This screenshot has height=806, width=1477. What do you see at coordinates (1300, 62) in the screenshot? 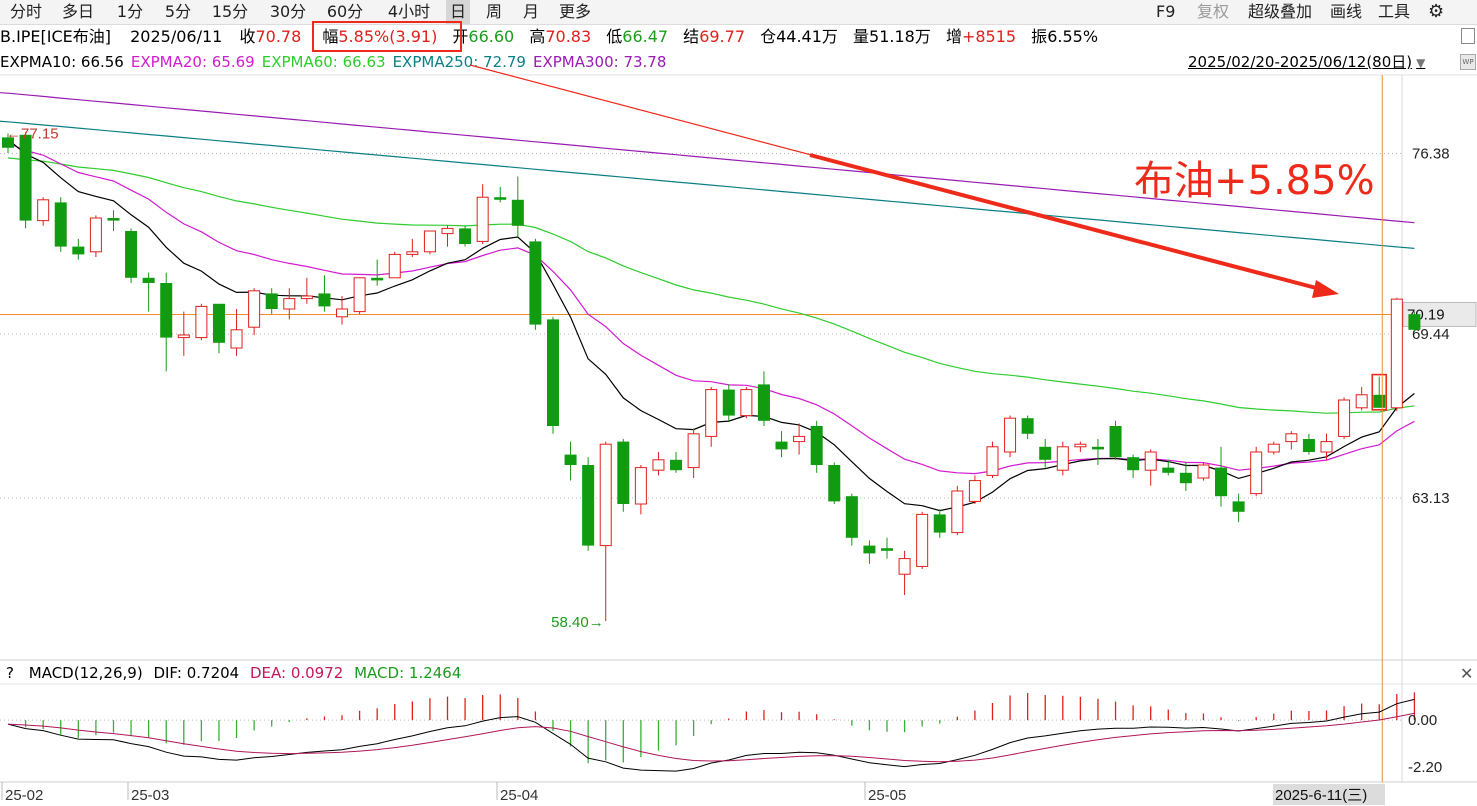
I see `date-range-text: 2025/02/20-2025/06/12(80日)` at bounding box center [1300, 62].